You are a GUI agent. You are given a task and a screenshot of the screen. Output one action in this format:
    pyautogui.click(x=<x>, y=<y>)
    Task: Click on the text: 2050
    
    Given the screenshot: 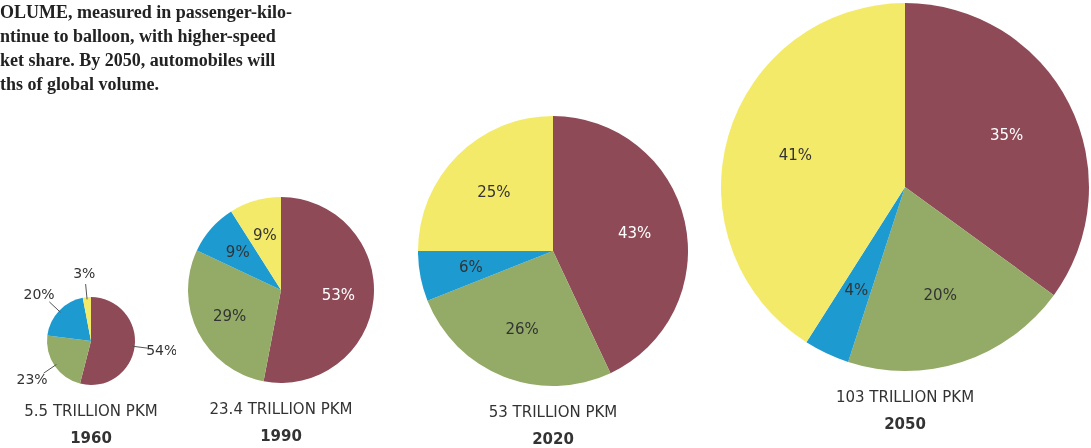 What is the action you would take?
    pyautogui.click(x=905, y=424)
    